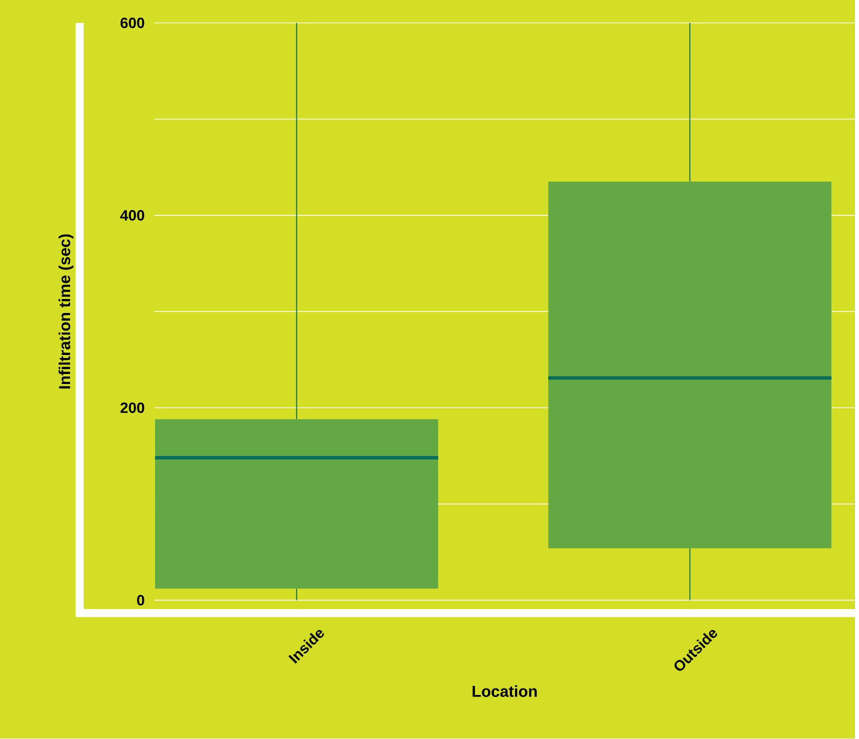 The width and height of the screenshot is (859, 739). Describe the element at coordinates (132, 215) in the screenshot. I see `y-tick-label: 400` at that location.